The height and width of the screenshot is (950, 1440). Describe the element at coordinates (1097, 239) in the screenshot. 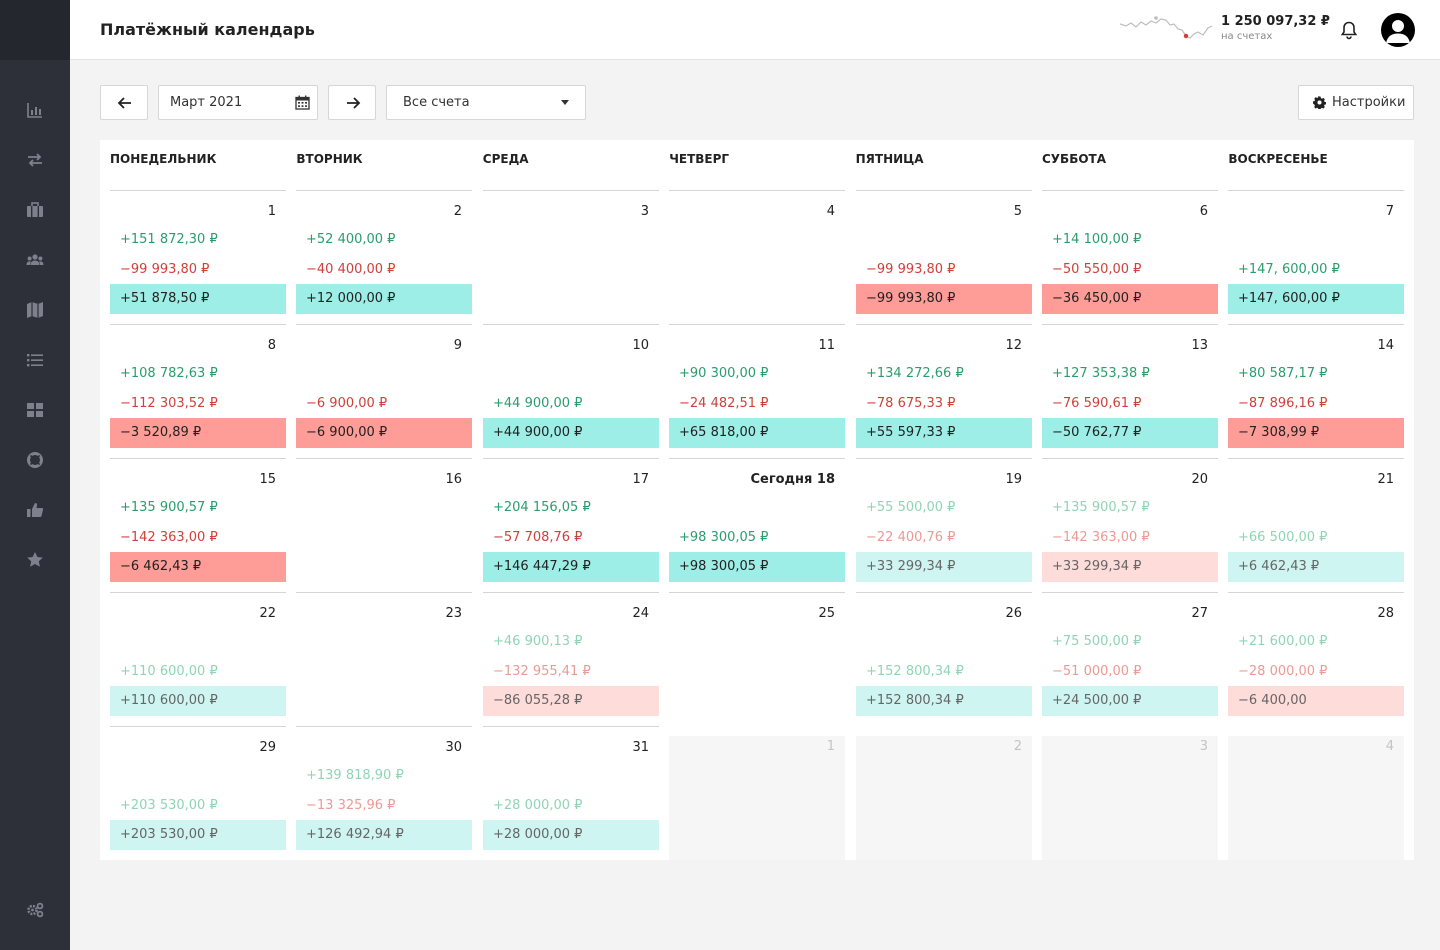

I see `income-amount: +14 100,00 ₽` at that location.